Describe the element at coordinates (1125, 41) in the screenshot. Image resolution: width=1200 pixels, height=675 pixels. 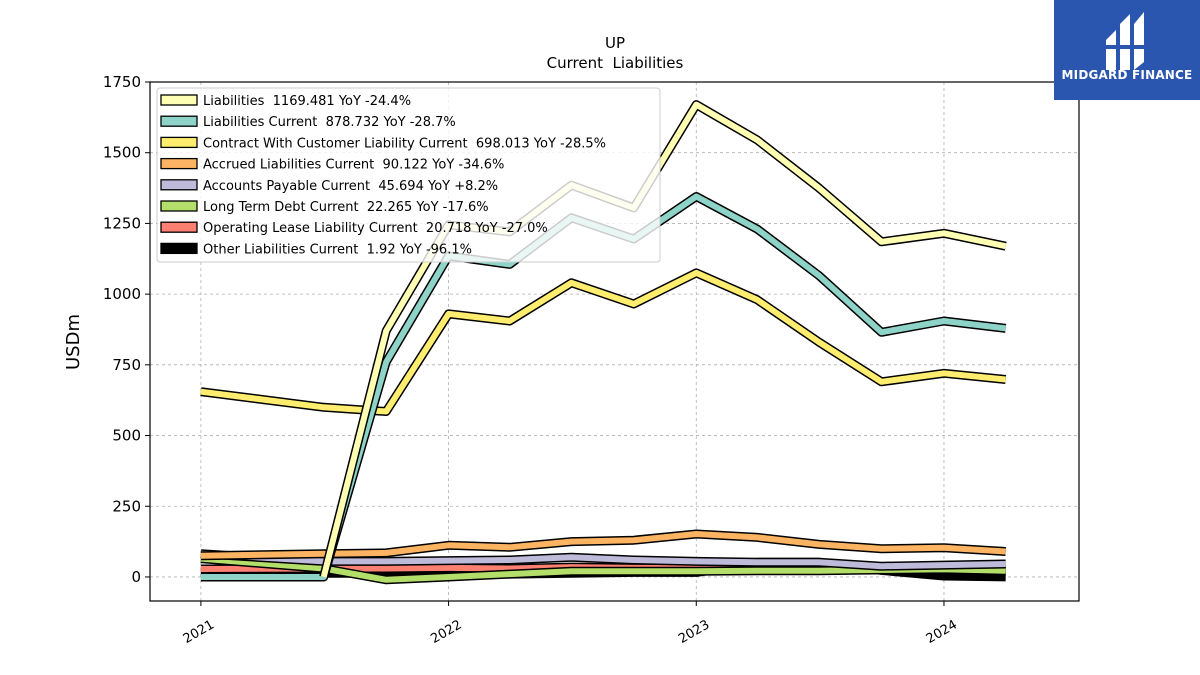
I see `brand-mark-icon` at that location.